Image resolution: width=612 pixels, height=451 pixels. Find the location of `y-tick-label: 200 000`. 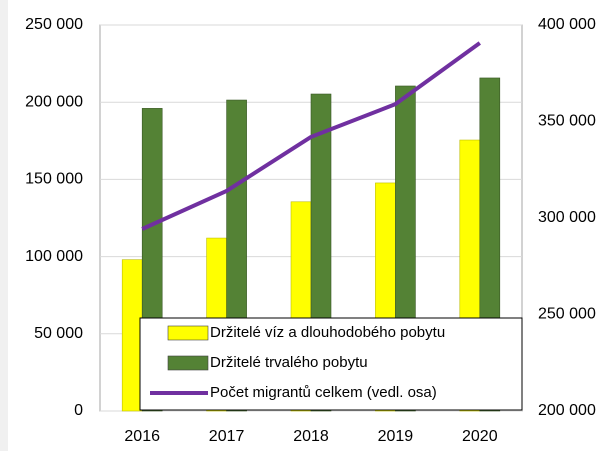

y-tick-label: 200 000 is located at coordinates (54, 101).